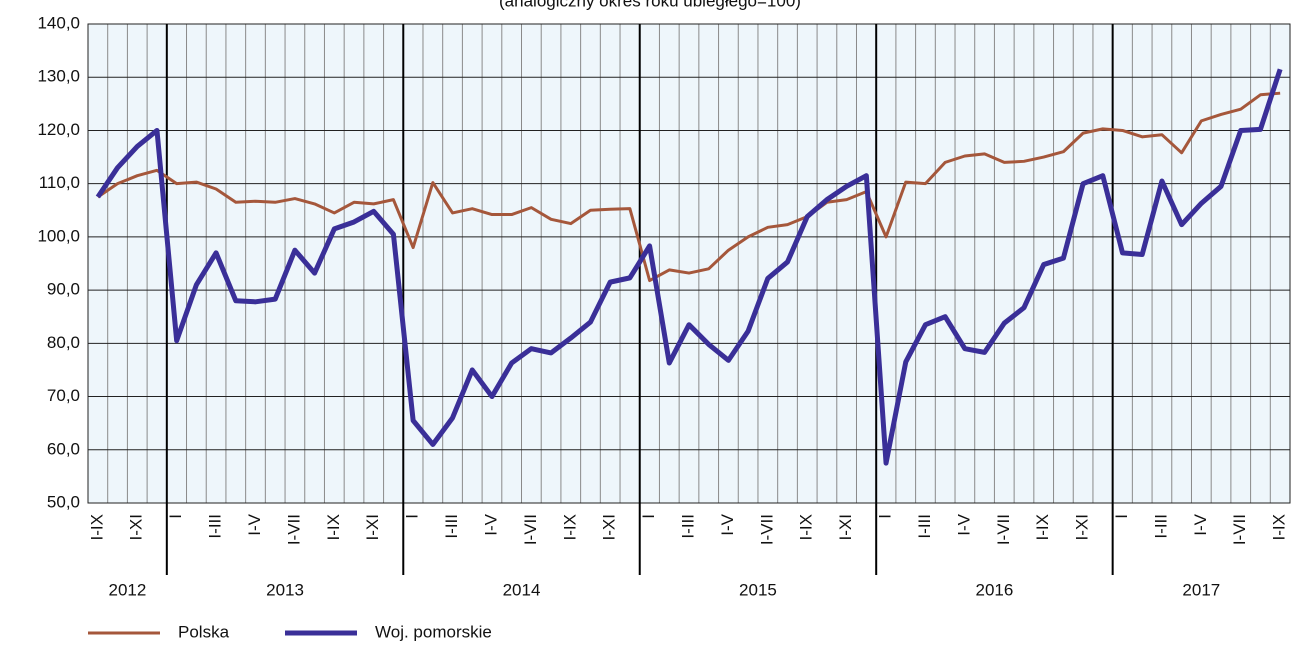 This screenshot has width=1297, height=648. Describe the element at coordinates (127, 589) in the screenshot. I see `year-label: 2012` at that location.